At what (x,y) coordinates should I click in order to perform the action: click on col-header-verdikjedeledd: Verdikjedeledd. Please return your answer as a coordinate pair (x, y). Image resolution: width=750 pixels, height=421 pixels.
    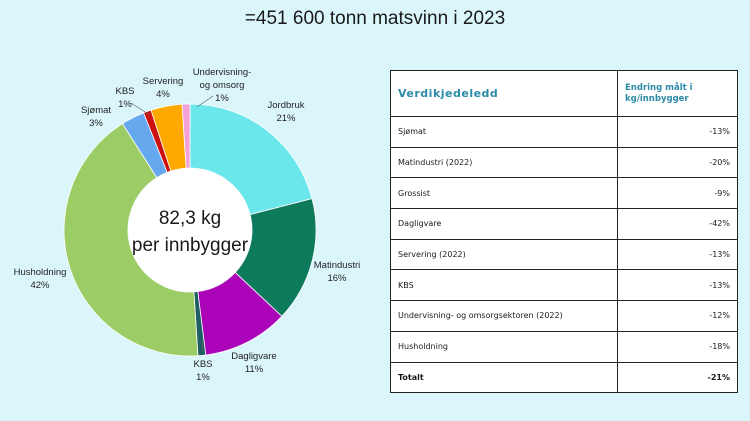
    Looking at the image, I should click on (504, 93).